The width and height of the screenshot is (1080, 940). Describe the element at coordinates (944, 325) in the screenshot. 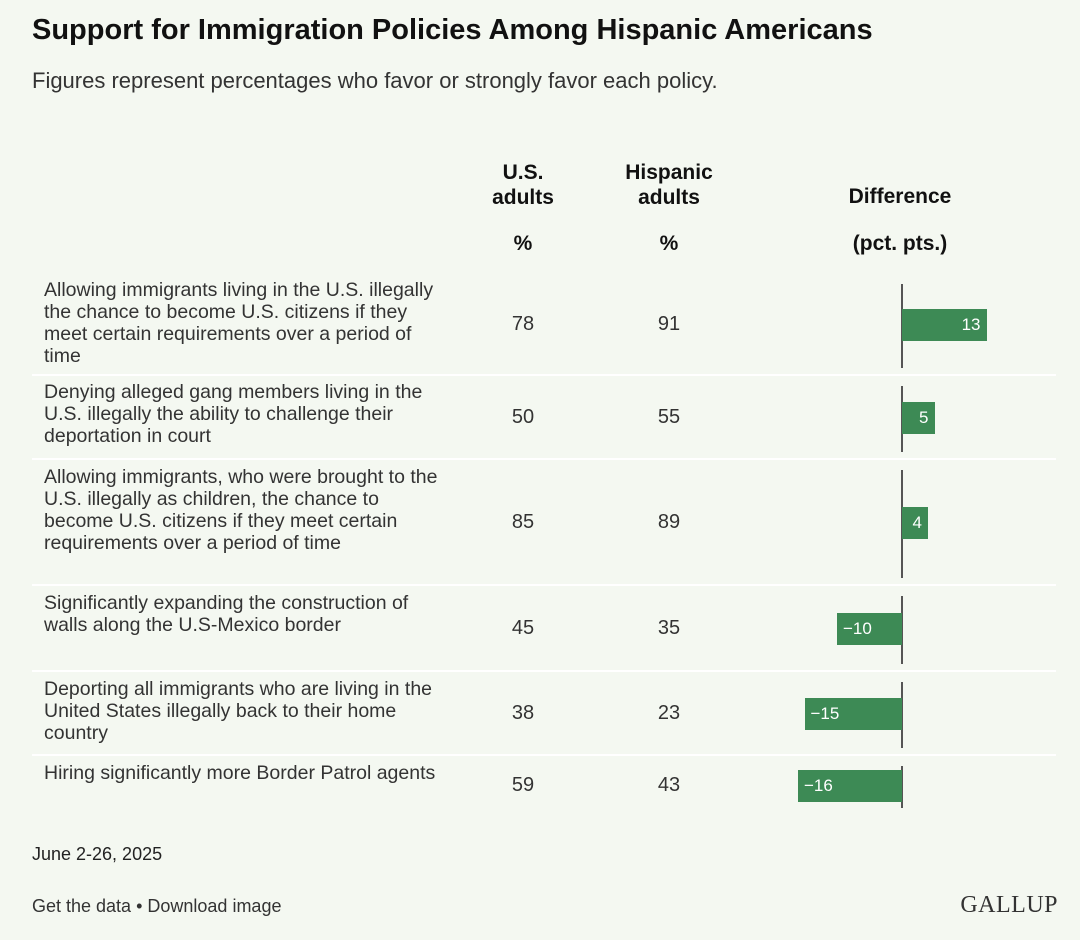

I see `difference-bar: 13` at that location.